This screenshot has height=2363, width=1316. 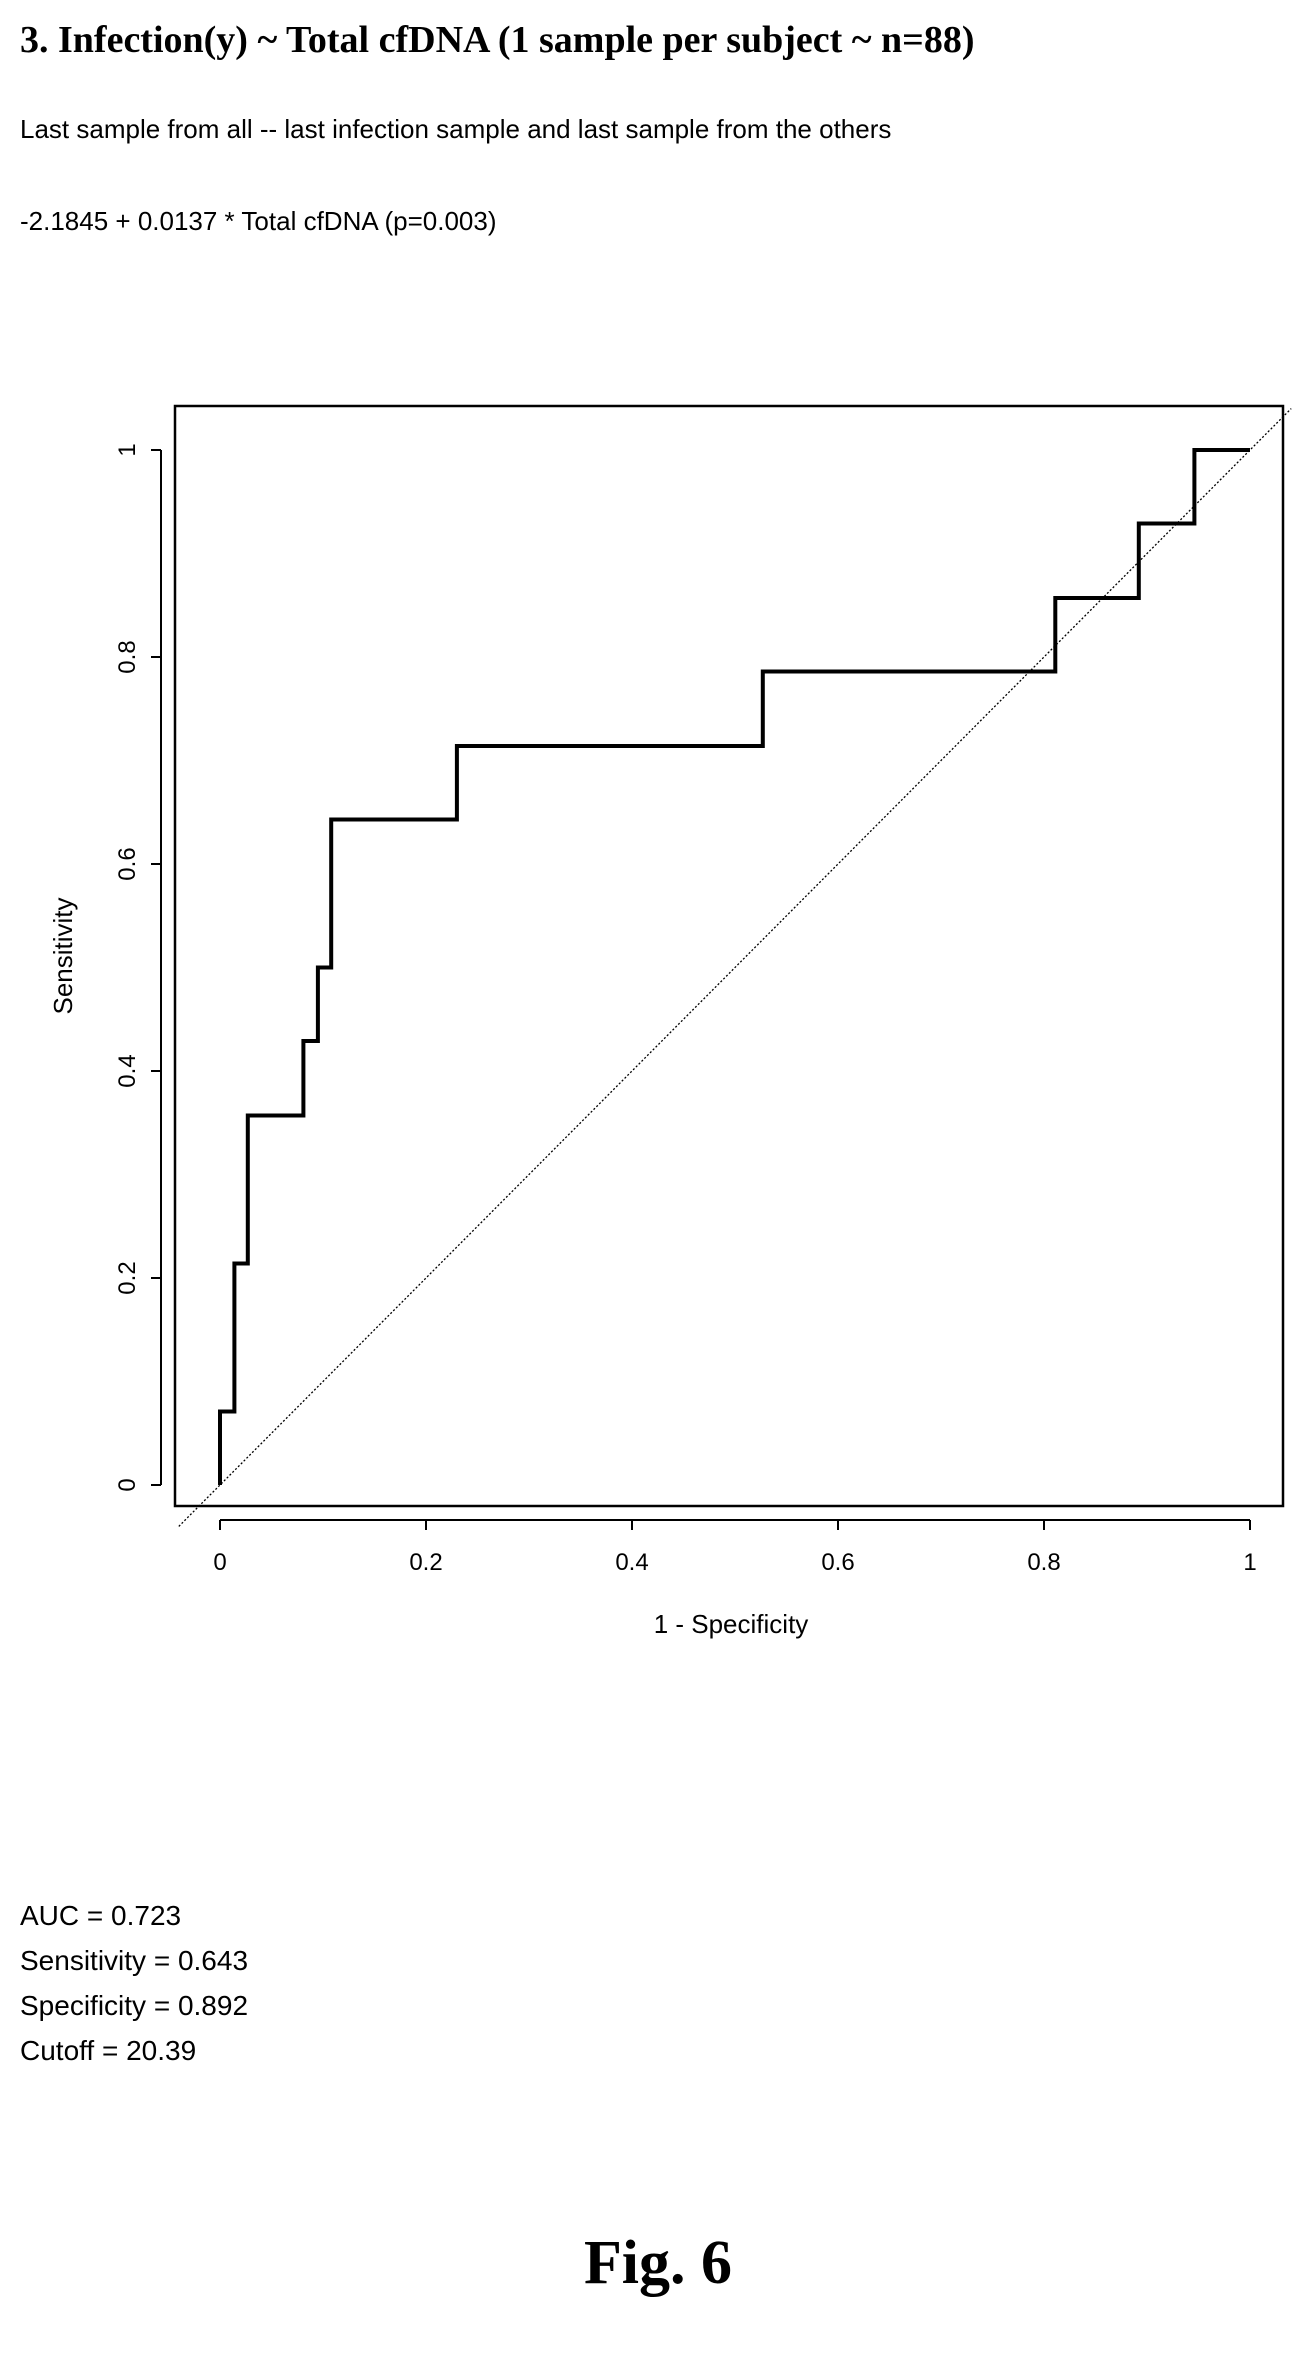 What do you see at coordinates (127, 1484) in the screenshot?
I see `y-tick-label: 0` at bounding box center [127, 1484].